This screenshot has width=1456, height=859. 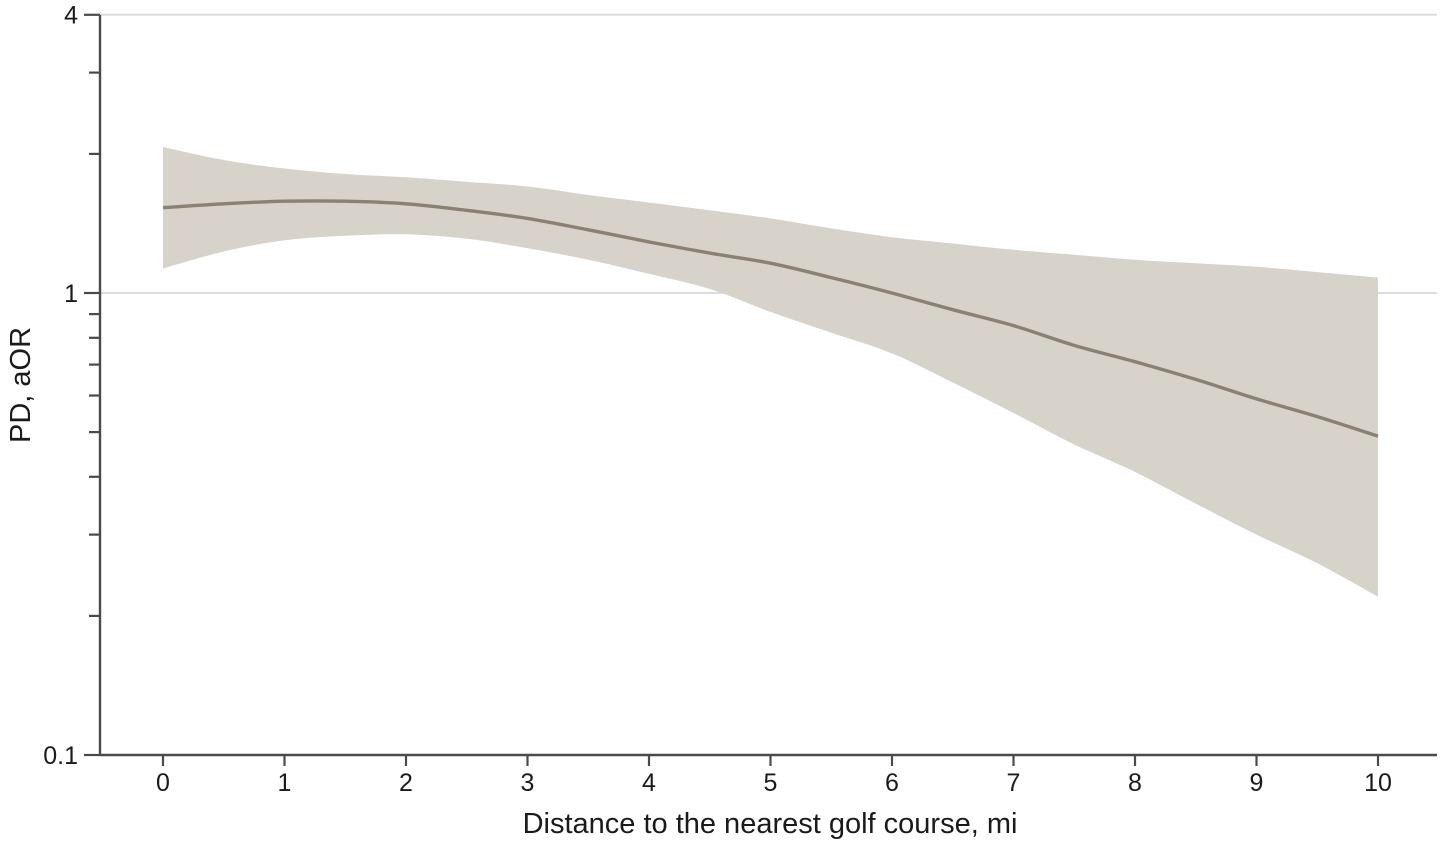 I want to click on x-tick-label-4: 4, so click(x=649, y=783).